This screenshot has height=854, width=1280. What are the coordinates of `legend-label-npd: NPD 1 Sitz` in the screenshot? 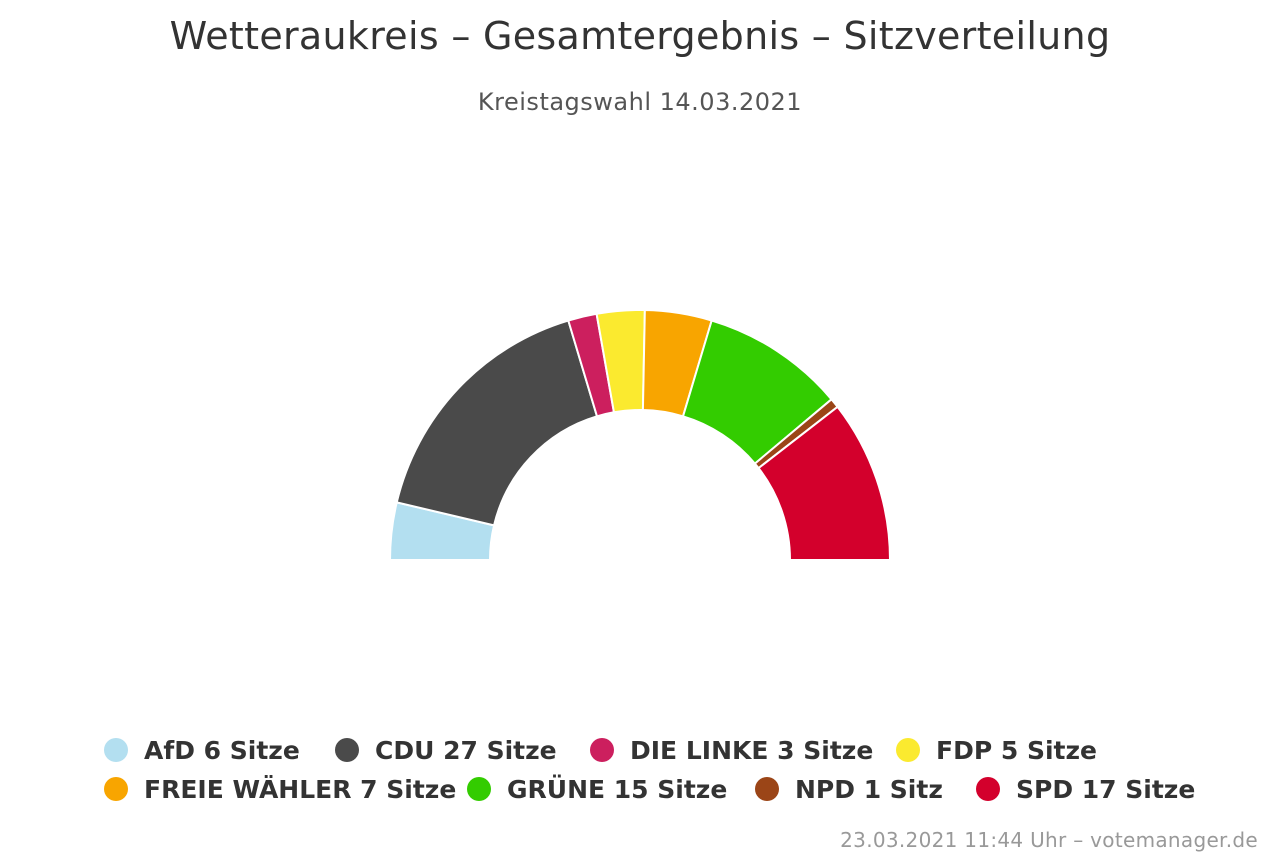 It's located at (869, 789).